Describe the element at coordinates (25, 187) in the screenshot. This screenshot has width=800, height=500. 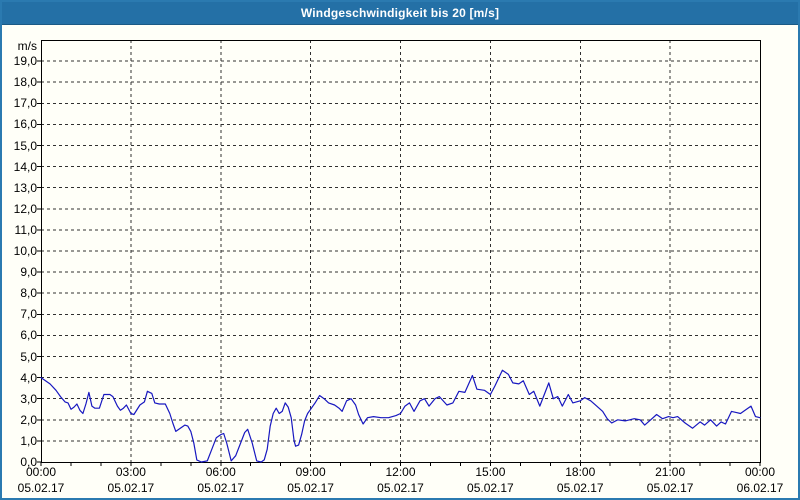
I see `y-tick-label: 13,0` at that location.